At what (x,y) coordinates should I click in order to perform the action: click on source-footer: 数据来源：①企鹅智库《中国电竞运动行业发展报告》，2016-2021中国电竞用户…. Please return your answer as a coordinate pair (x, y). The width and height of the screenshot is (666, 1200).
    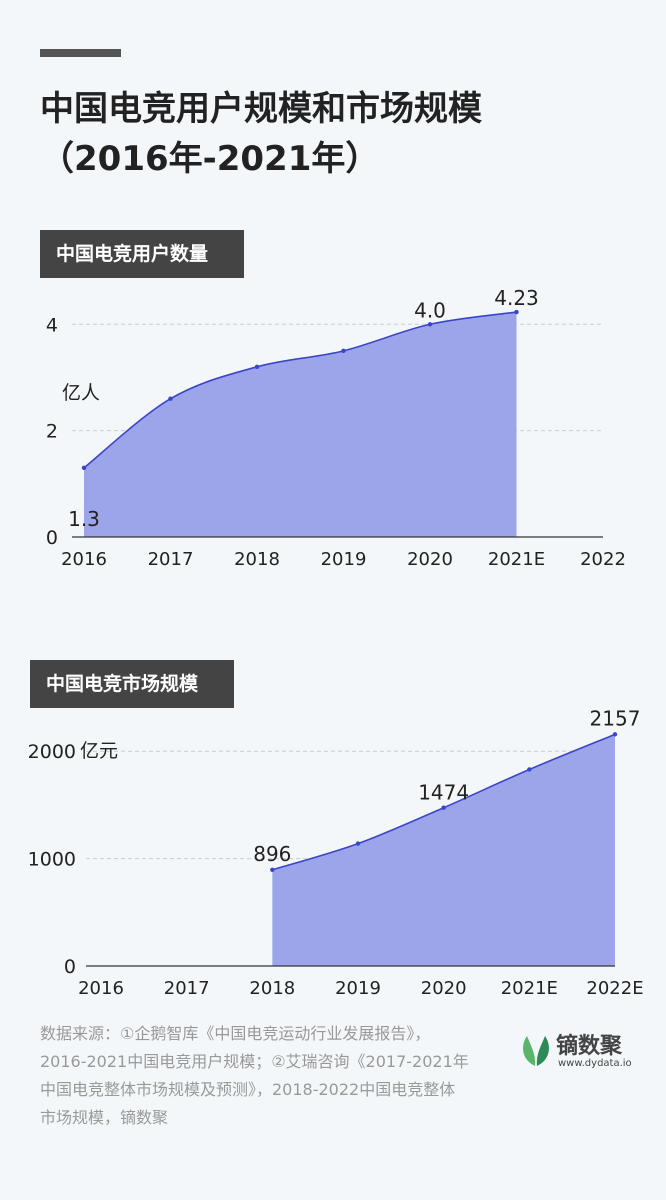
    Looking at the image, I should click on (254, 1075).